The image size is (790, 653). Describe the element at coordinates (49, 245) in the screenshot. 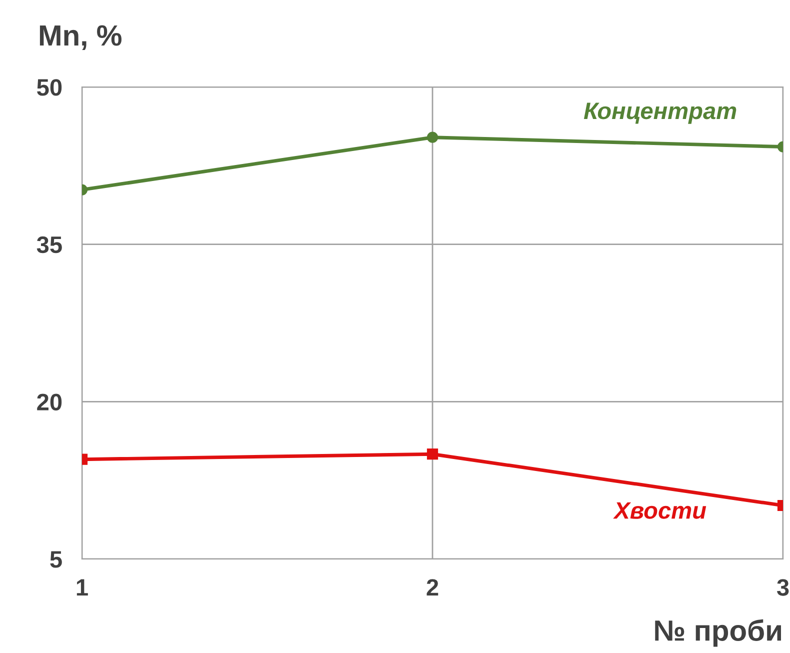

I see `y-tick-label: 35` at that location.